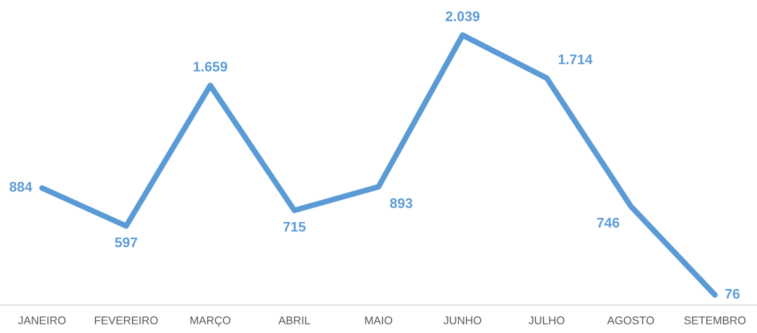  What do you see at coordinates (21, 187) in the screenshot?
I see `data-label: 884` at bounding box center [21, 187].